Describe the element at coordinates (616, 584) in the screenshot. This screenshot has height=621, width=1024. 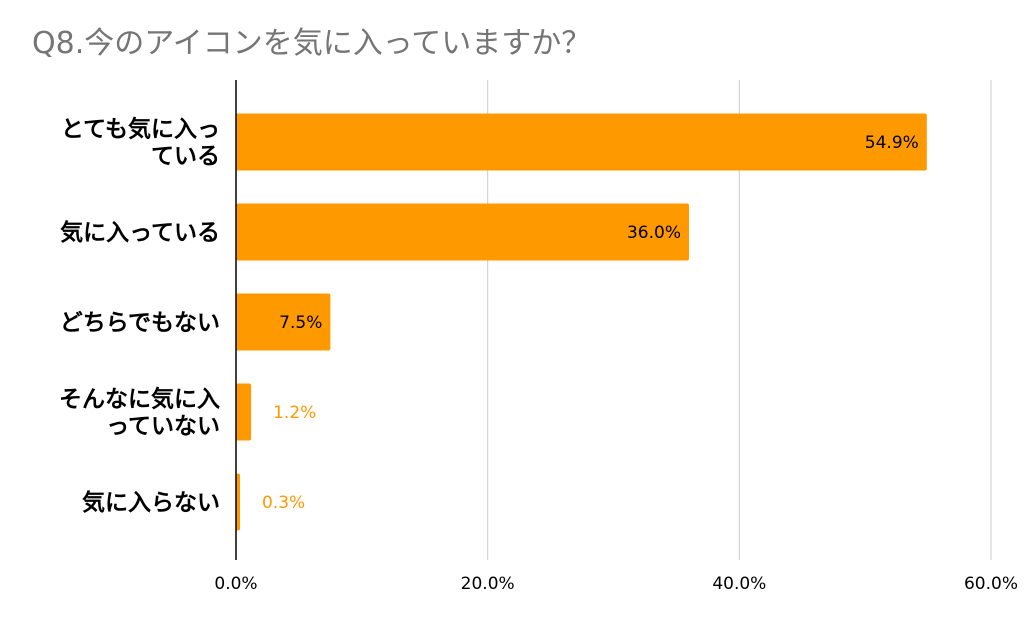
I see `x-tick-labels: 0.0% 20.0% 40.0% 60.0%` at that location.